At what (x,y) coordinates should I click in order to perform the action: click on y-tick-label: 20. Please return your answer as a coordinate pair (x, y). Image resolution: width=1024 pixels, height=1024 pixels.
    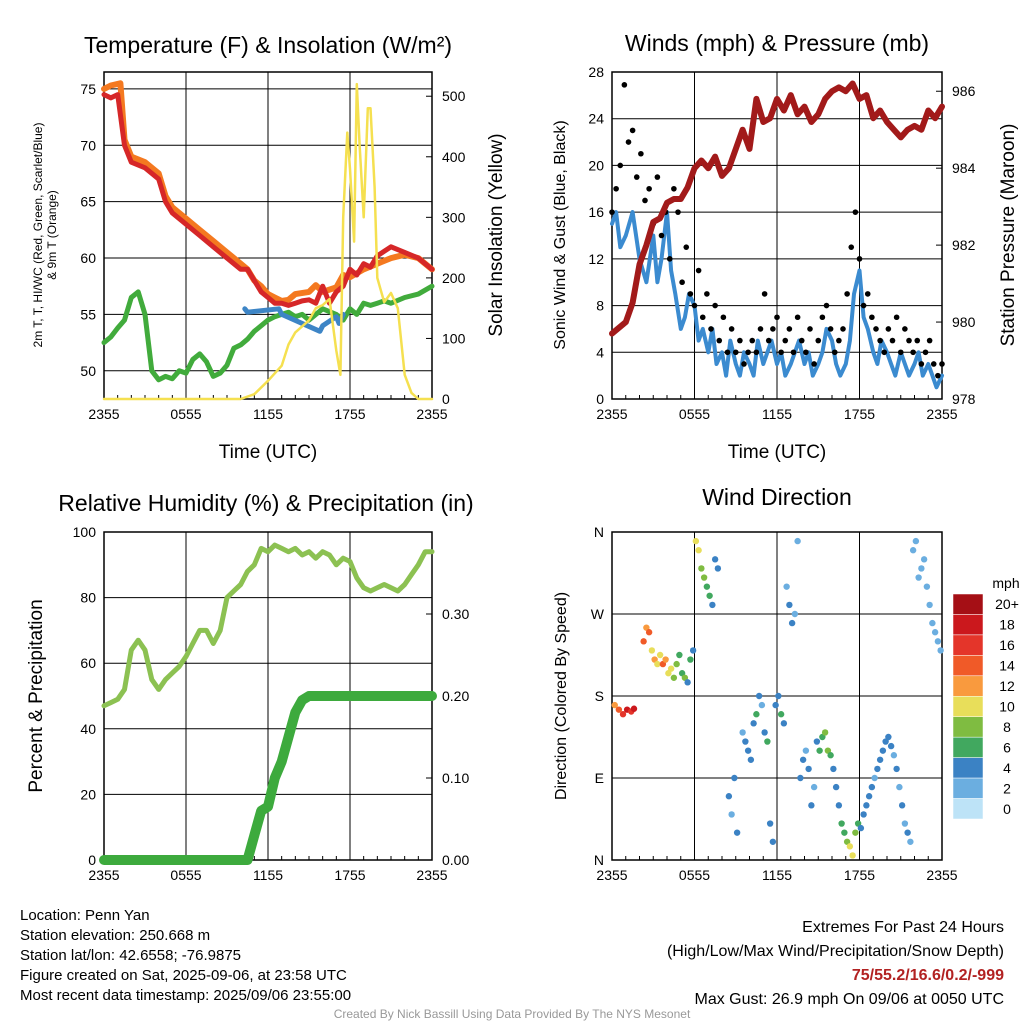
    Looking at the image, I should click on (596, 165).